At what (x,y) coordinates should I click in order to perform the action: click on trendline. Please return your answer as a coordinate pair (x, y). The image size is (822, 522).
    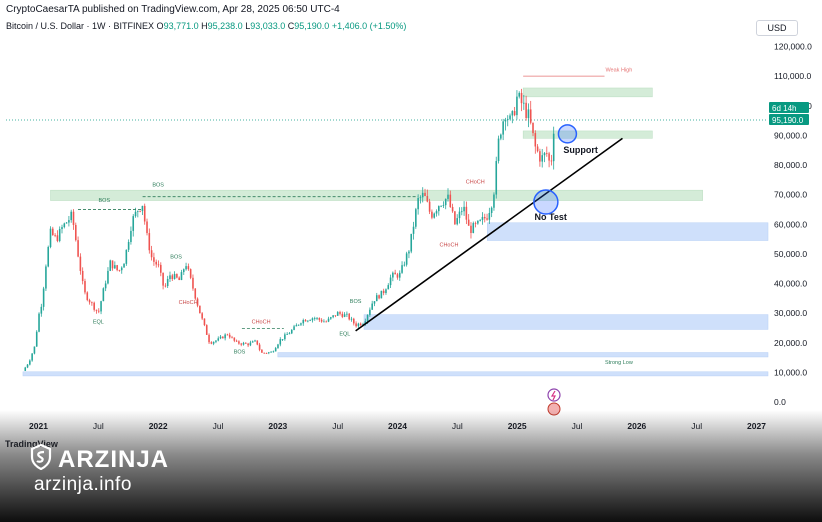
    Looking at the image, I should click on (489, 234).